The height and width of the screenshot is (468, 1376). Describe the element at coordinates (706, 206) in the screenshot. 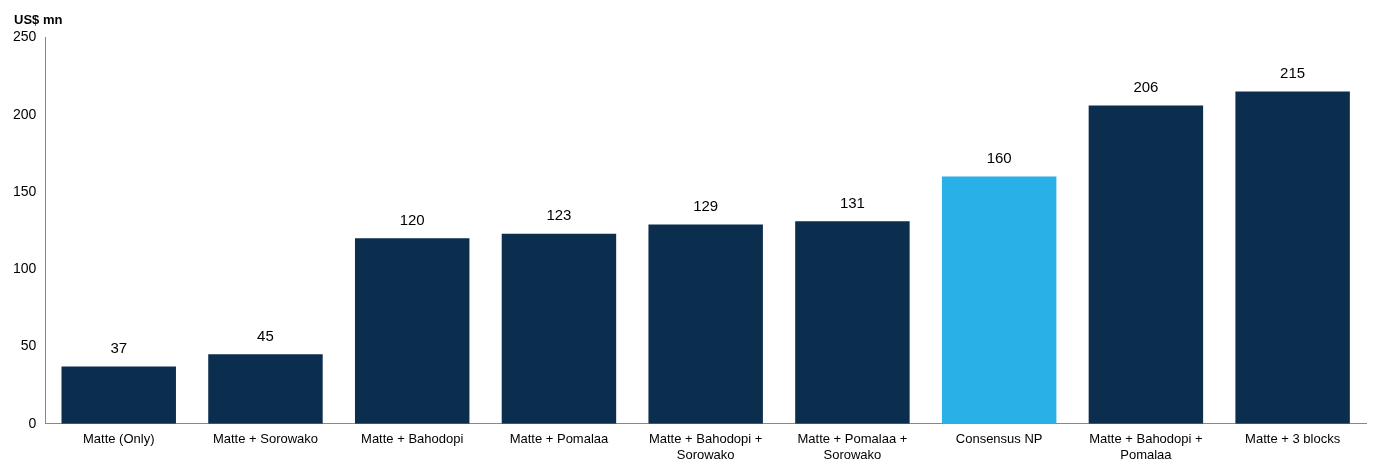

I see `data-label: 129` at that location.